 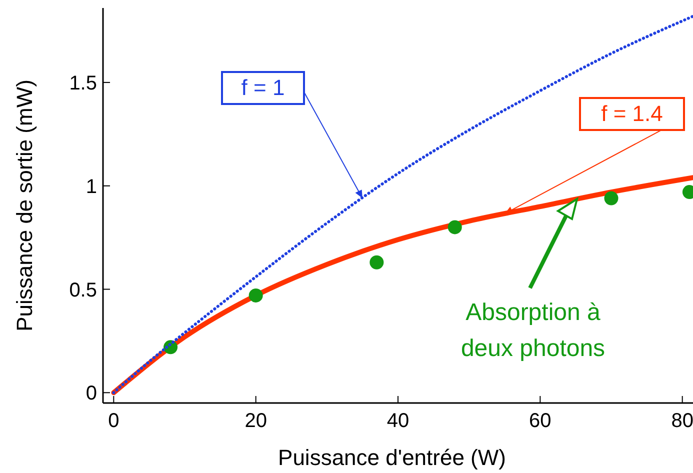 I want to click on text: f = 1.4, so click(x=632, y=113).